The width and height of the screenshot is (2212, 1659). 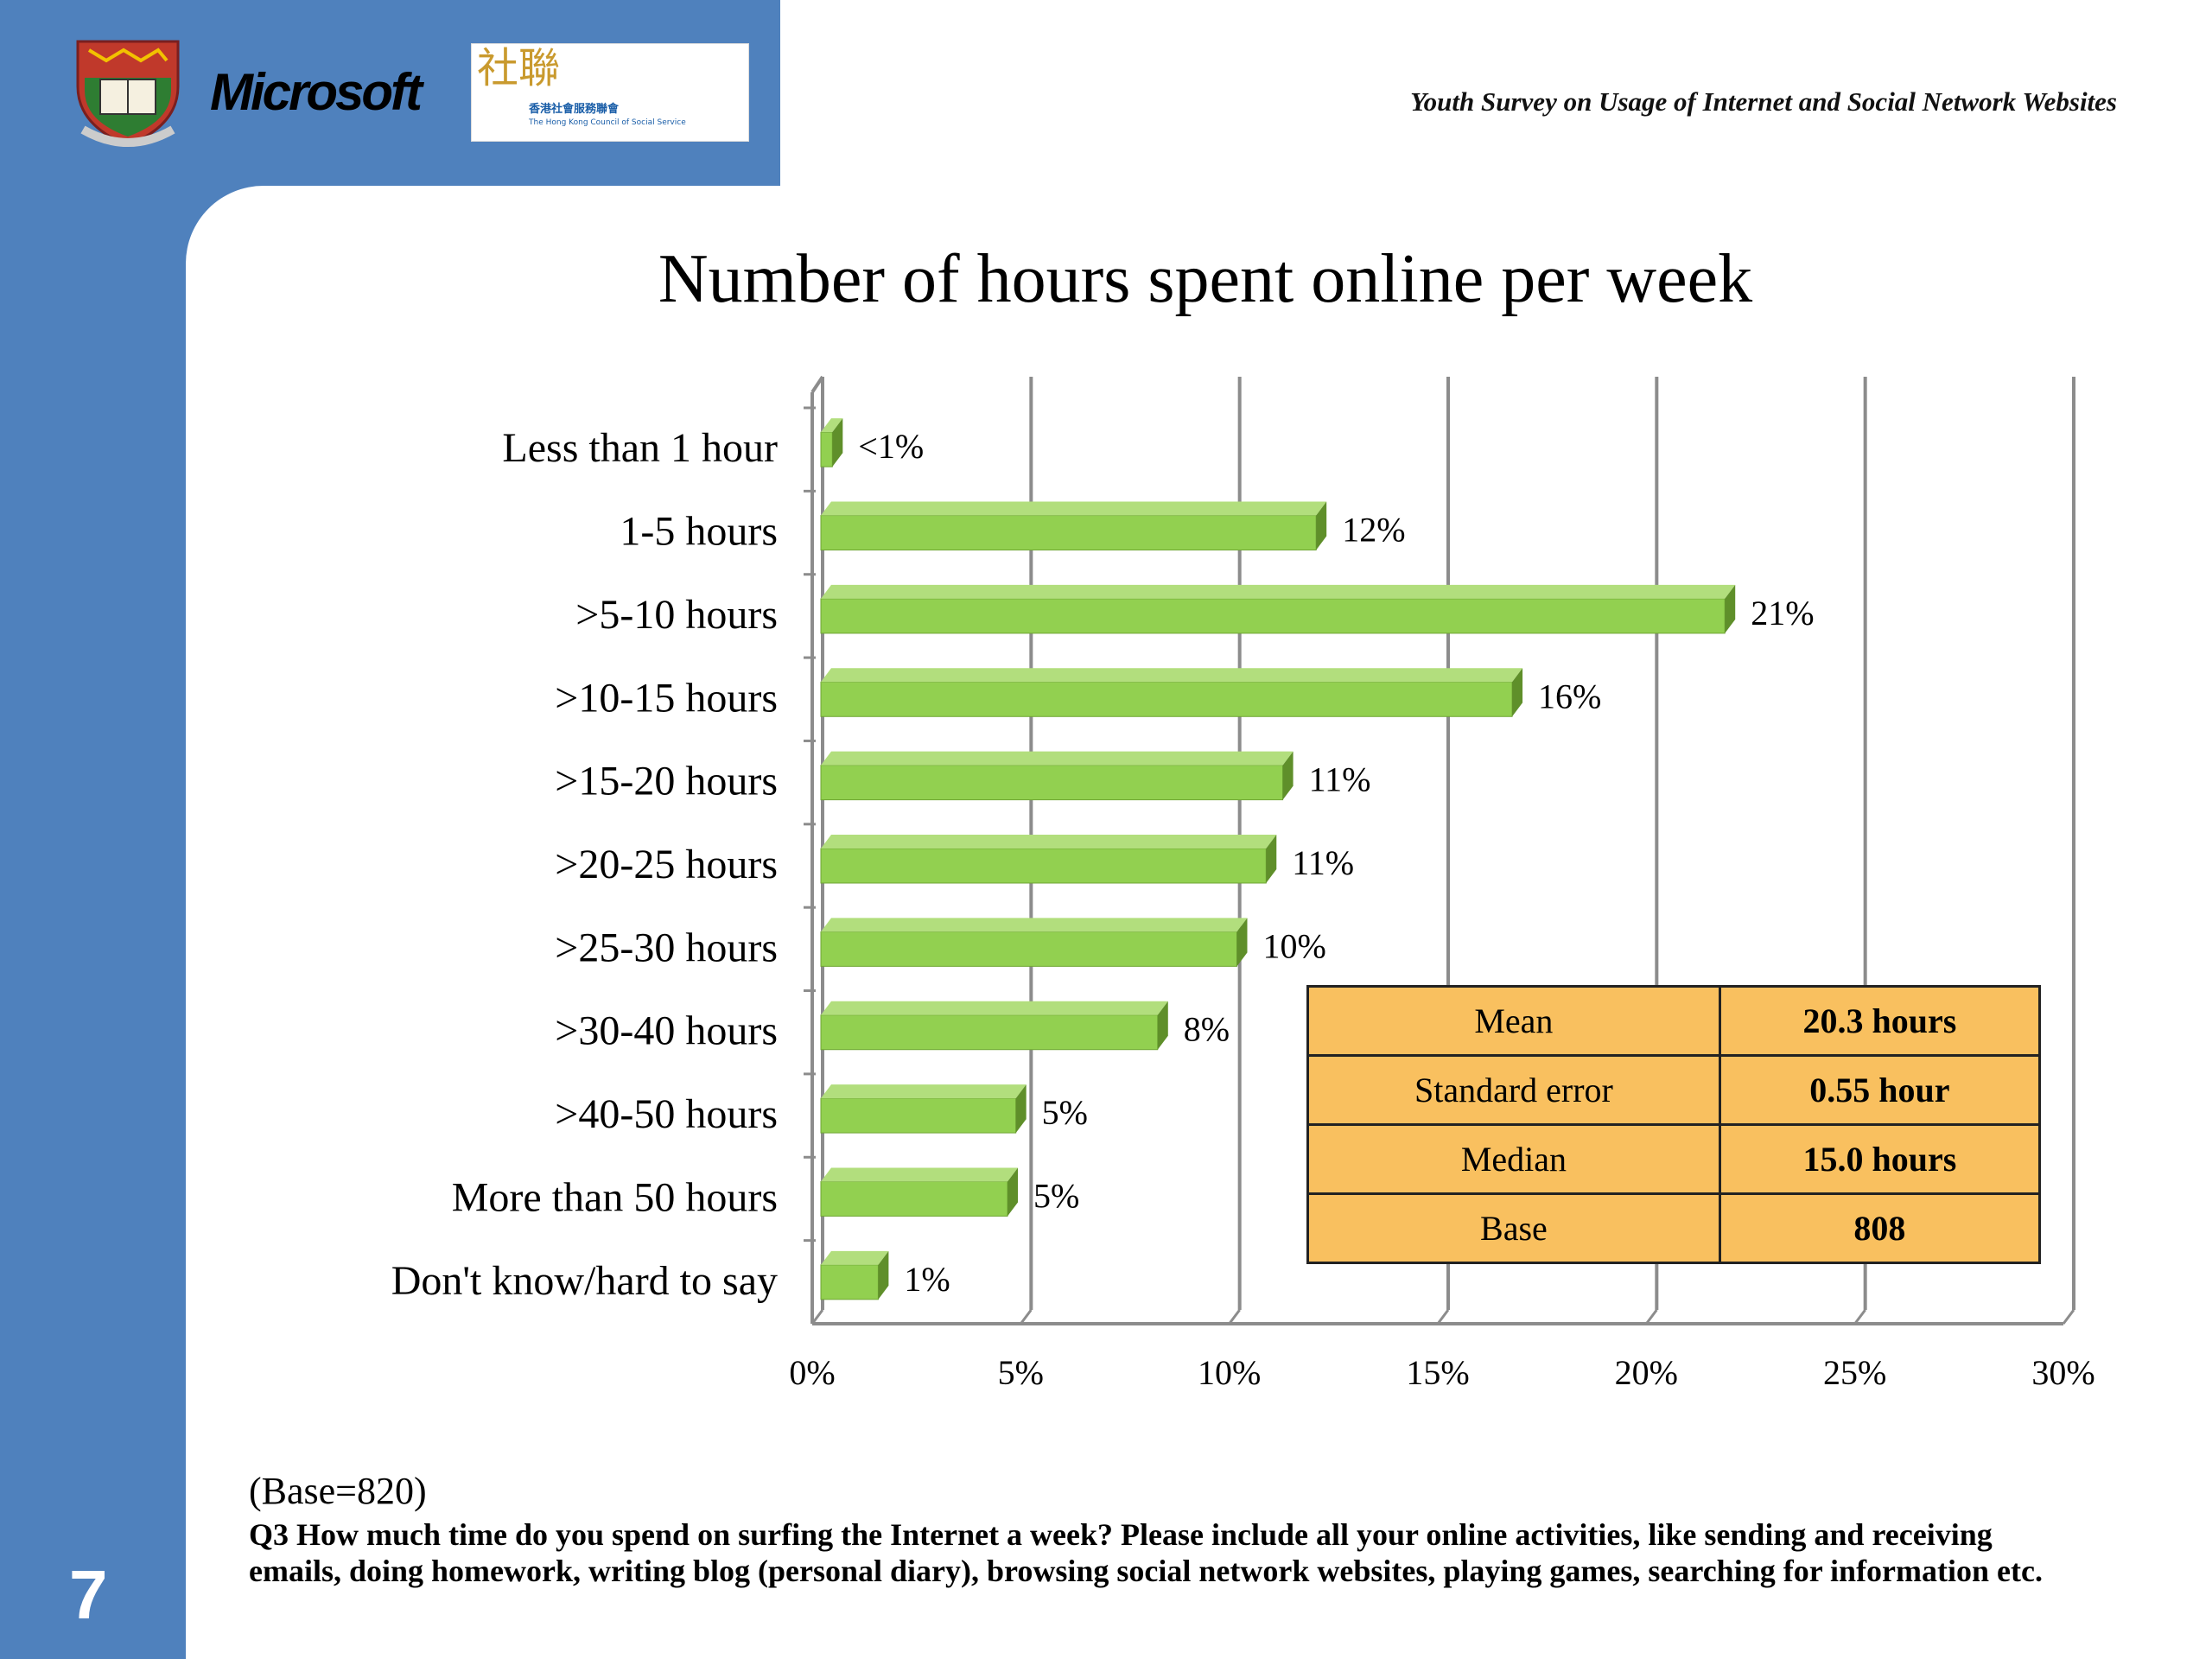 I want to click on stats-row-base: Base 808, so click(x=1674, y=1228).